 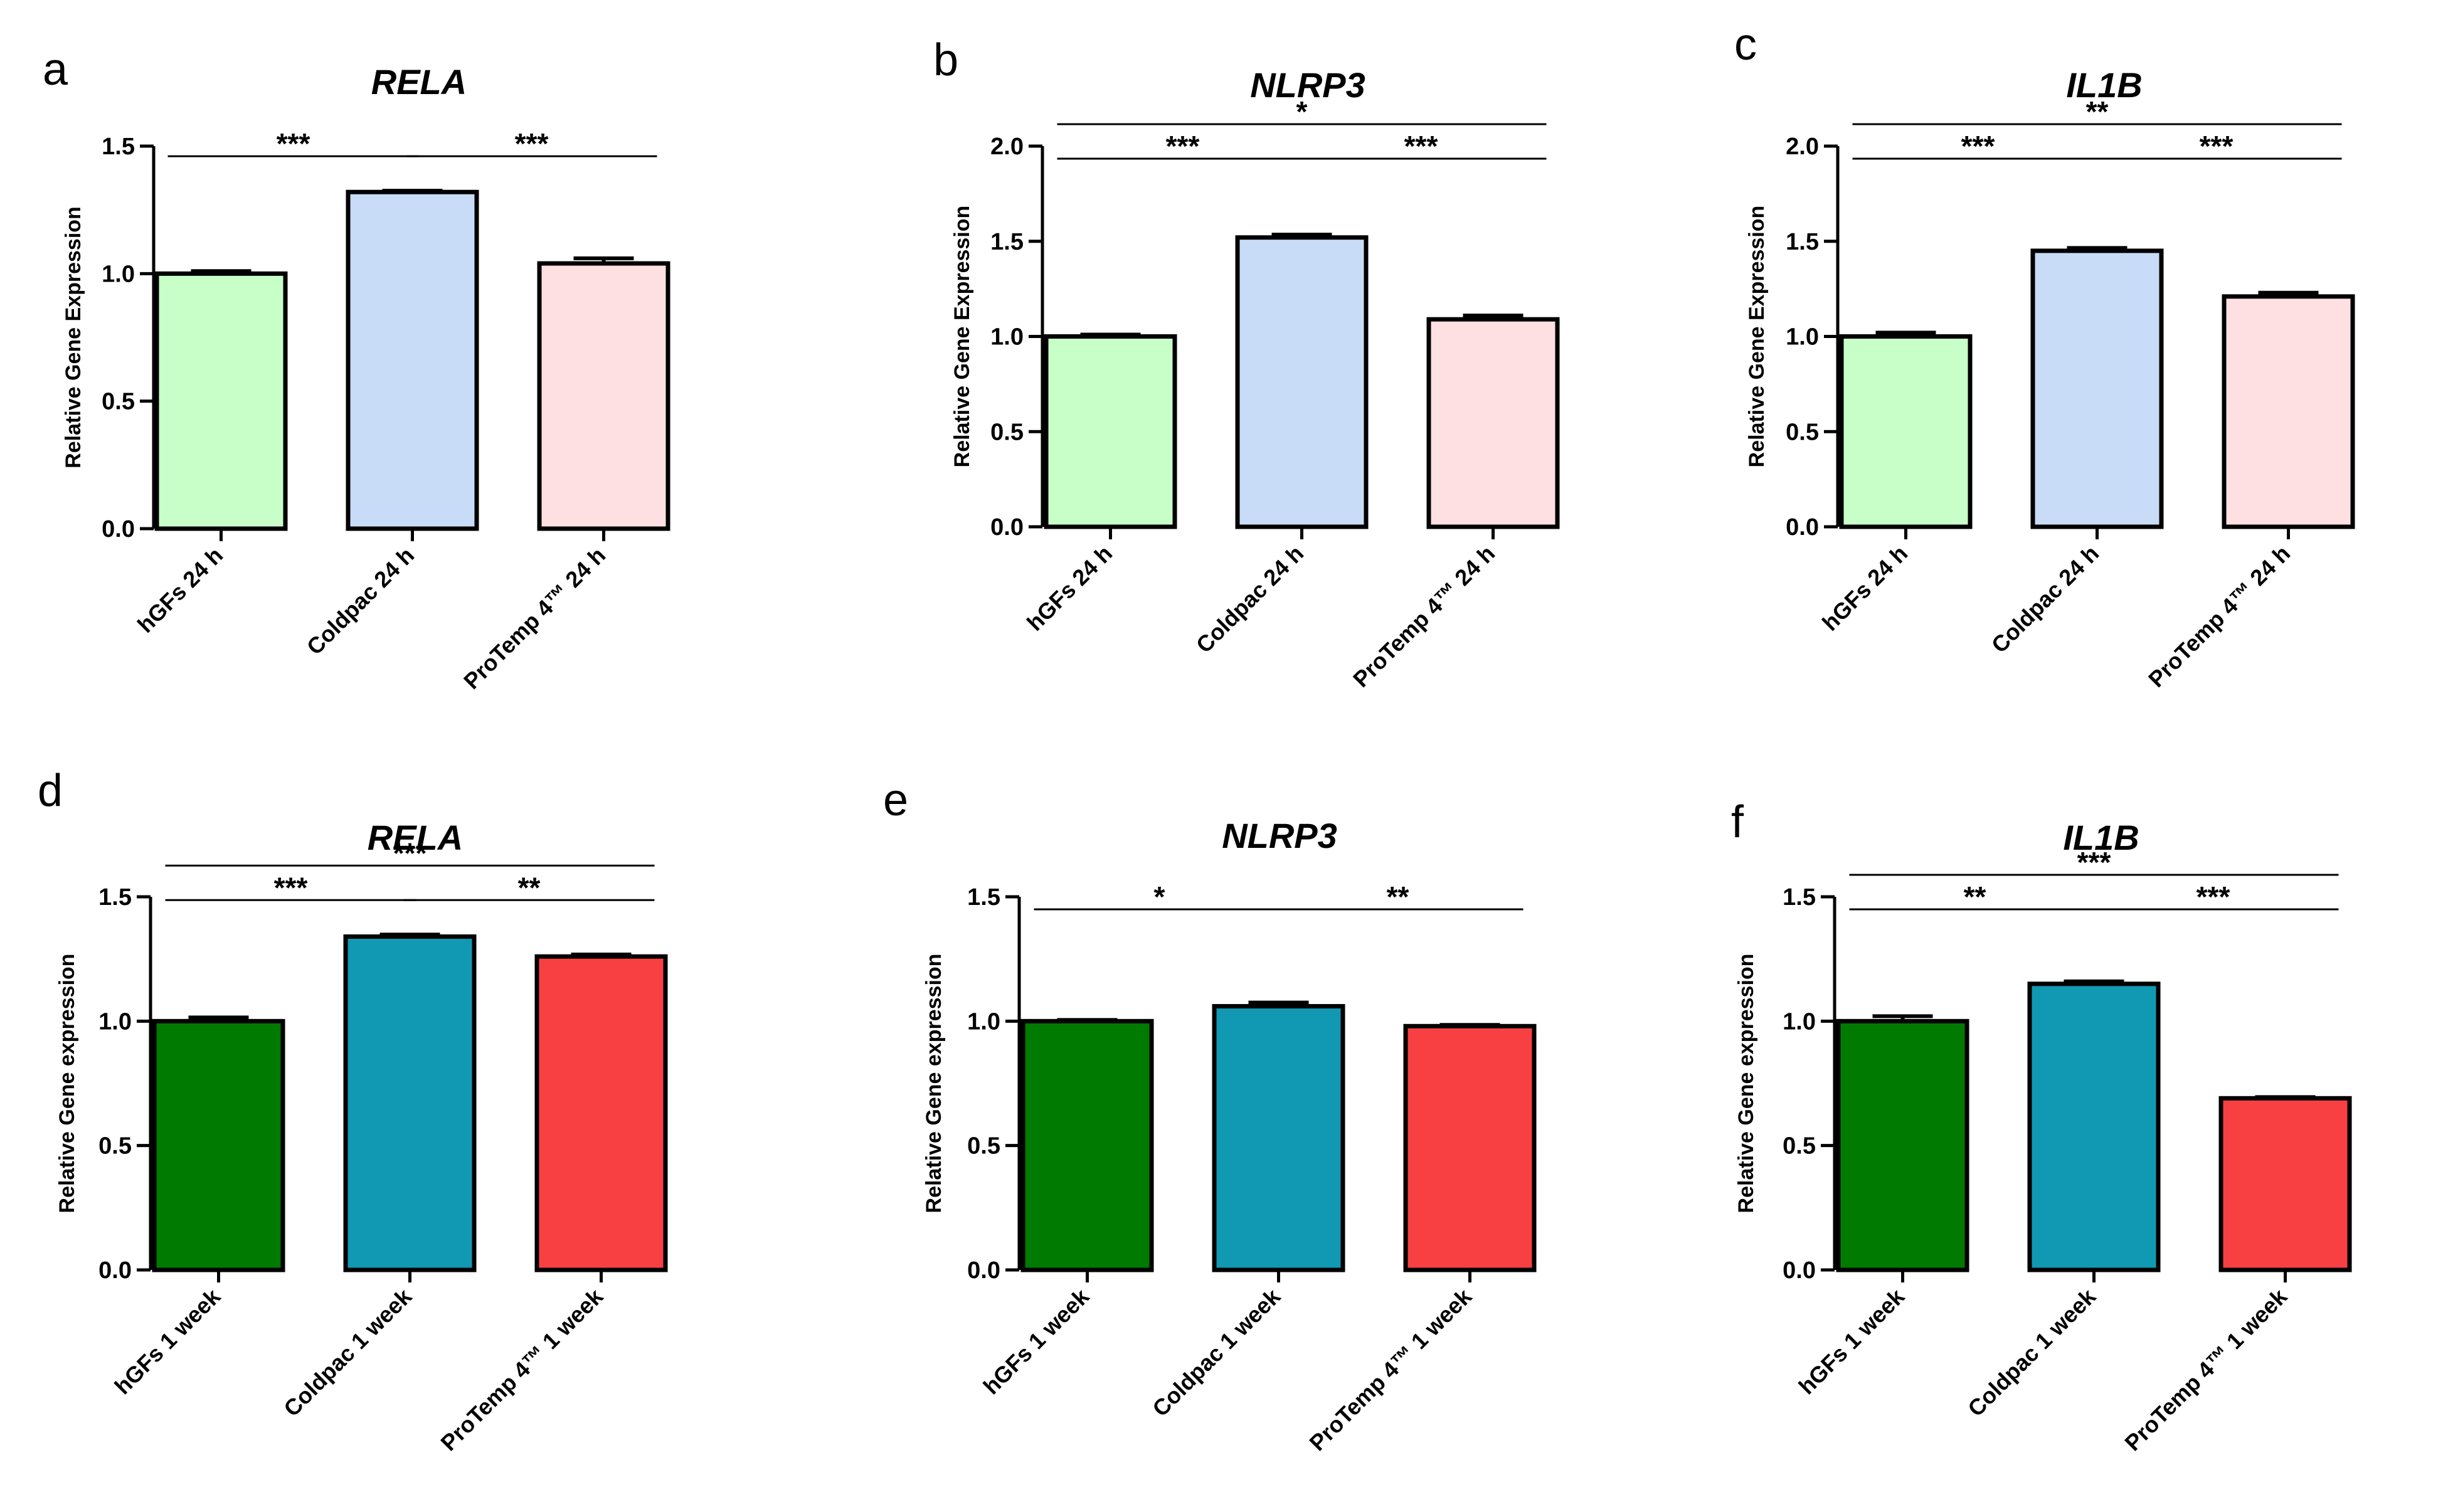 What do you see at coordinates (1757, 337) in the screenshot?
I see `panel-c-ylabel: Relative Gene Expression` at bounding box center [1757, 337].